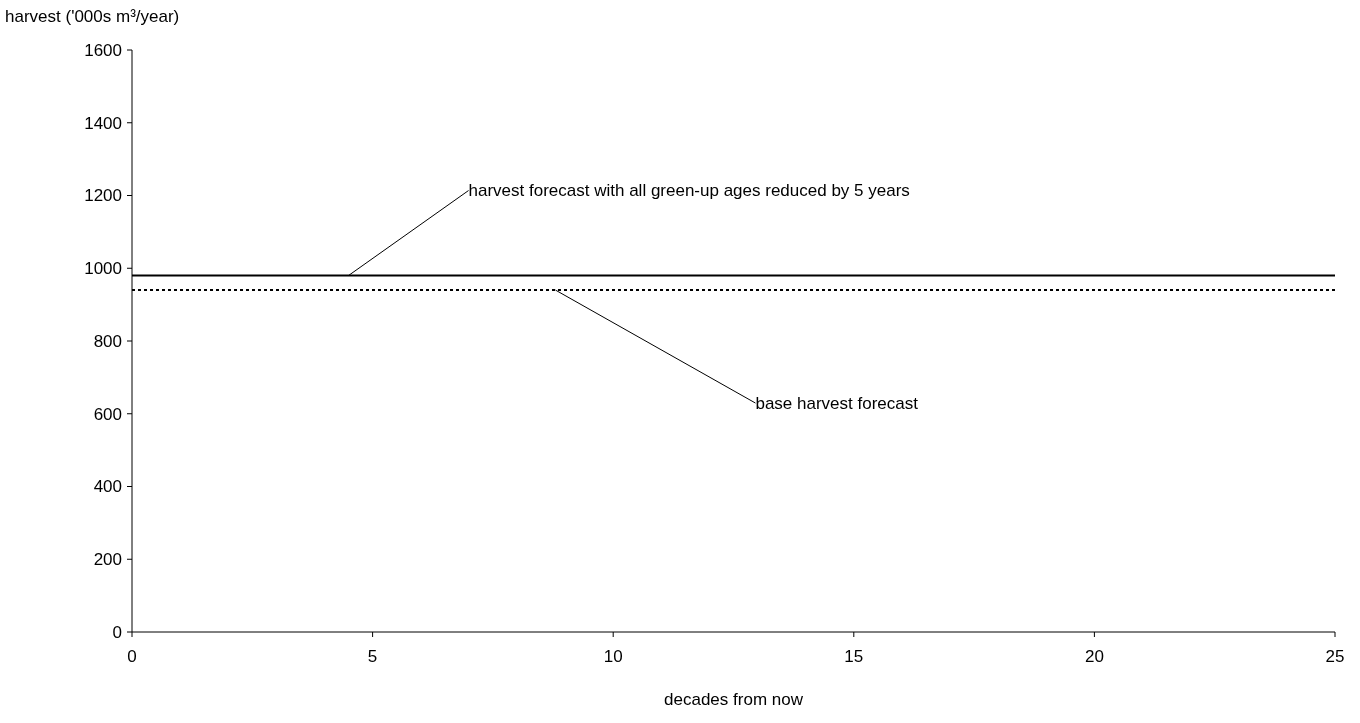  I want to click on y-tick-label: 1400, so click(103, 123).